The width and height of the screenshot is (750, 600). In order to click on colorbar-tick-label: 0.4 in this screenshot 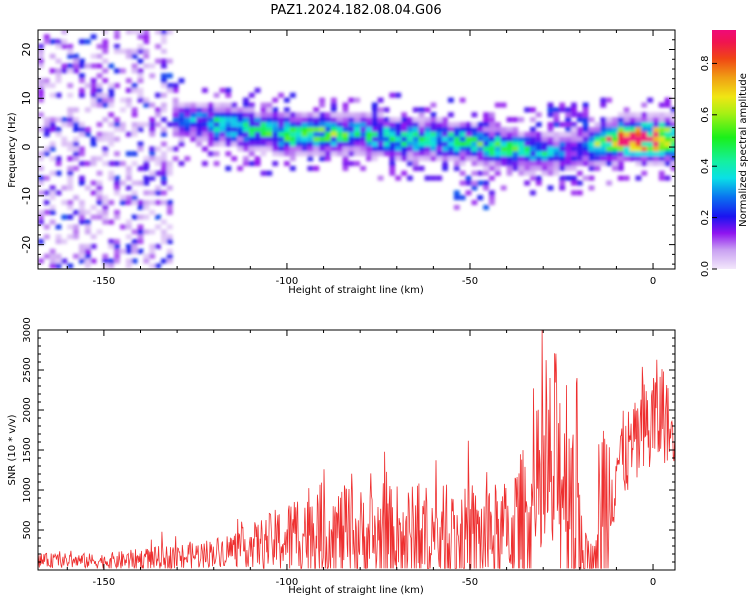, I will do `click(705, 166)`.